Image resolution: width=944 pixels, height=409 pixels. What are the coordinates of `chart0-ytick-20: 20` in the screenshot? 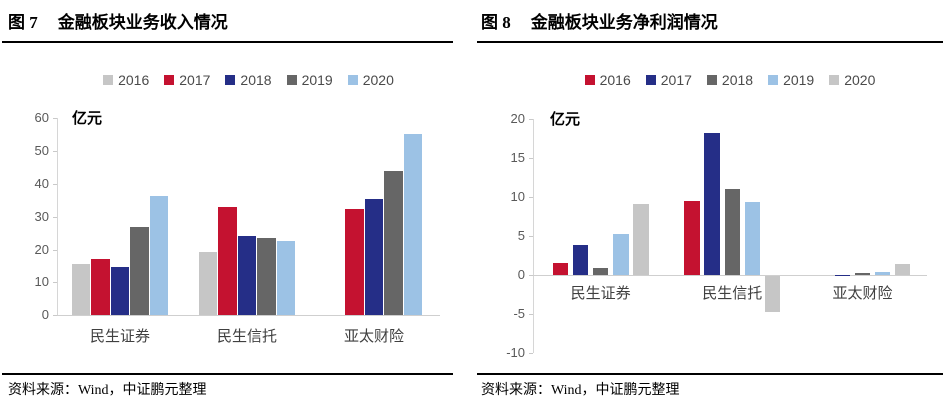 It's located at (41, 249).